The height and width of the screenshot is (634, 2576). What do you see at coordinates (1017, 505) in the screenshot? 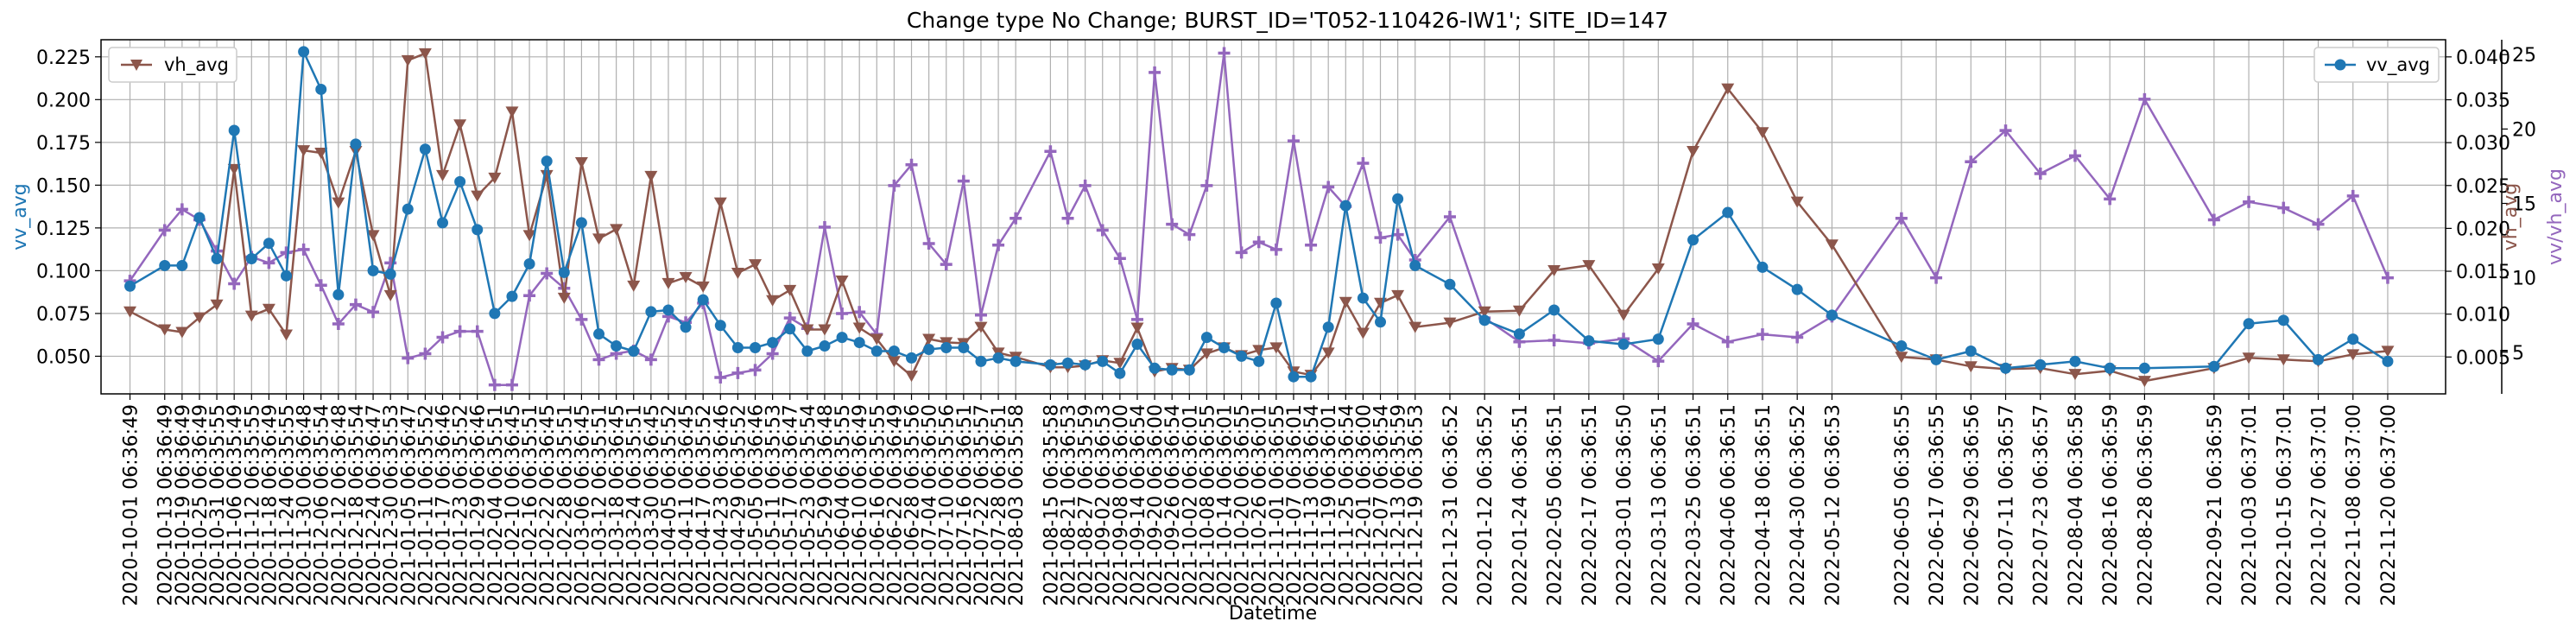
I see `x-tick-label: 2021-08-03 06:35:58` at bounding box center [1017, 505].